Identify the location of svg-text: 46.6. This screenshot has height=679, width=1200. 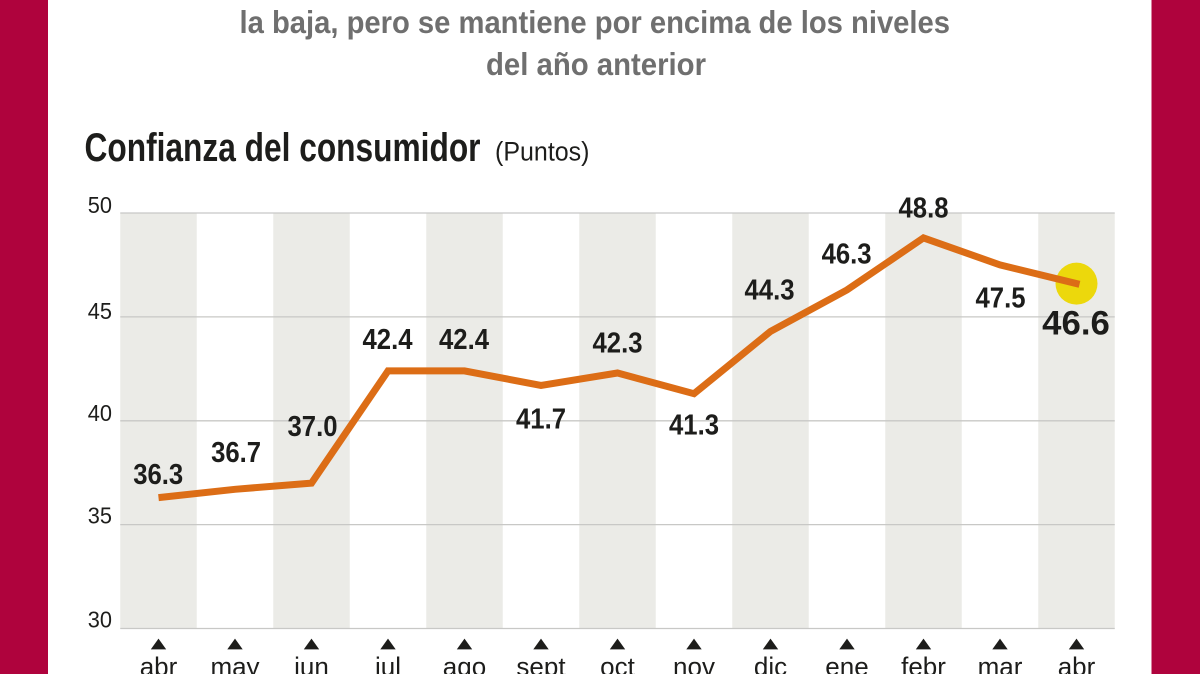
(1076, 323).